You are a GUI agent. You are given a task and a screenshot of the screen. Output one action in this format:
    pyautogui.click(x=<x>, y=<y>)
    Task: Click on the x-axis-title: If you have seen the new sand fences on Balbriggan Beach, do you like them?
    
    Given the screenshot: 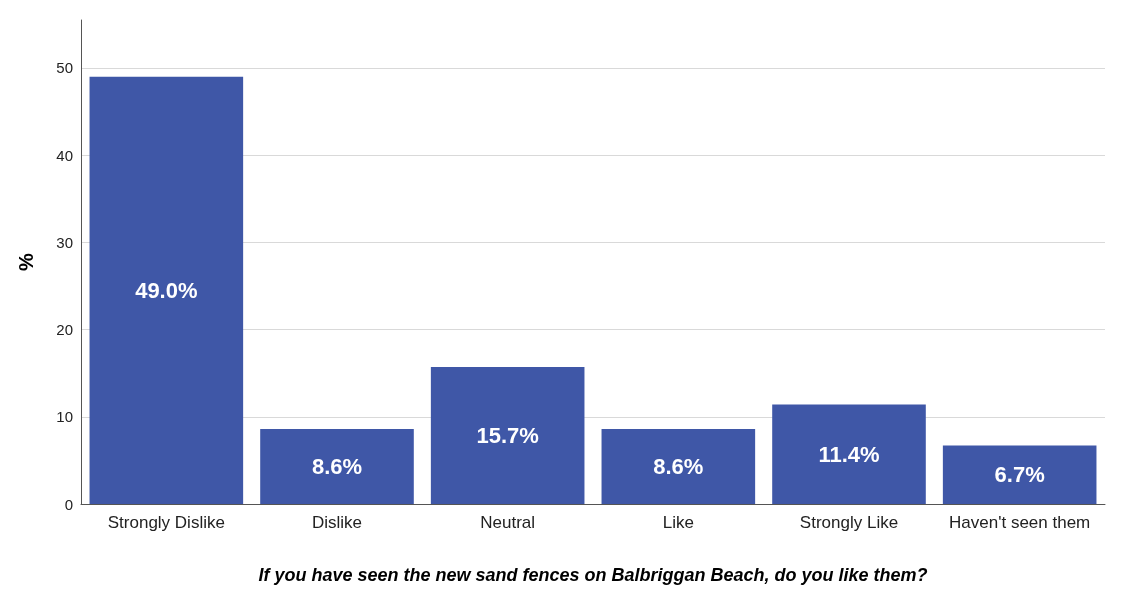 What is the action you would take?
    pyautogui.click(x=593, y=575)
    